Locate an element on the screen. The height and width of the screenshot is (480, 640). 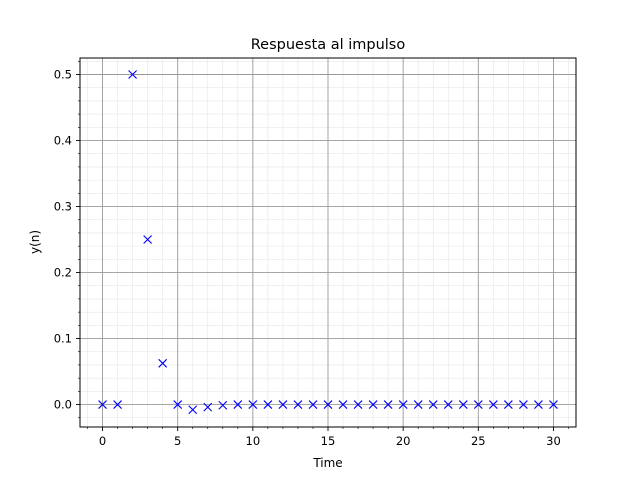
x-tick-label: 5 is located at coordinates (177, 441).